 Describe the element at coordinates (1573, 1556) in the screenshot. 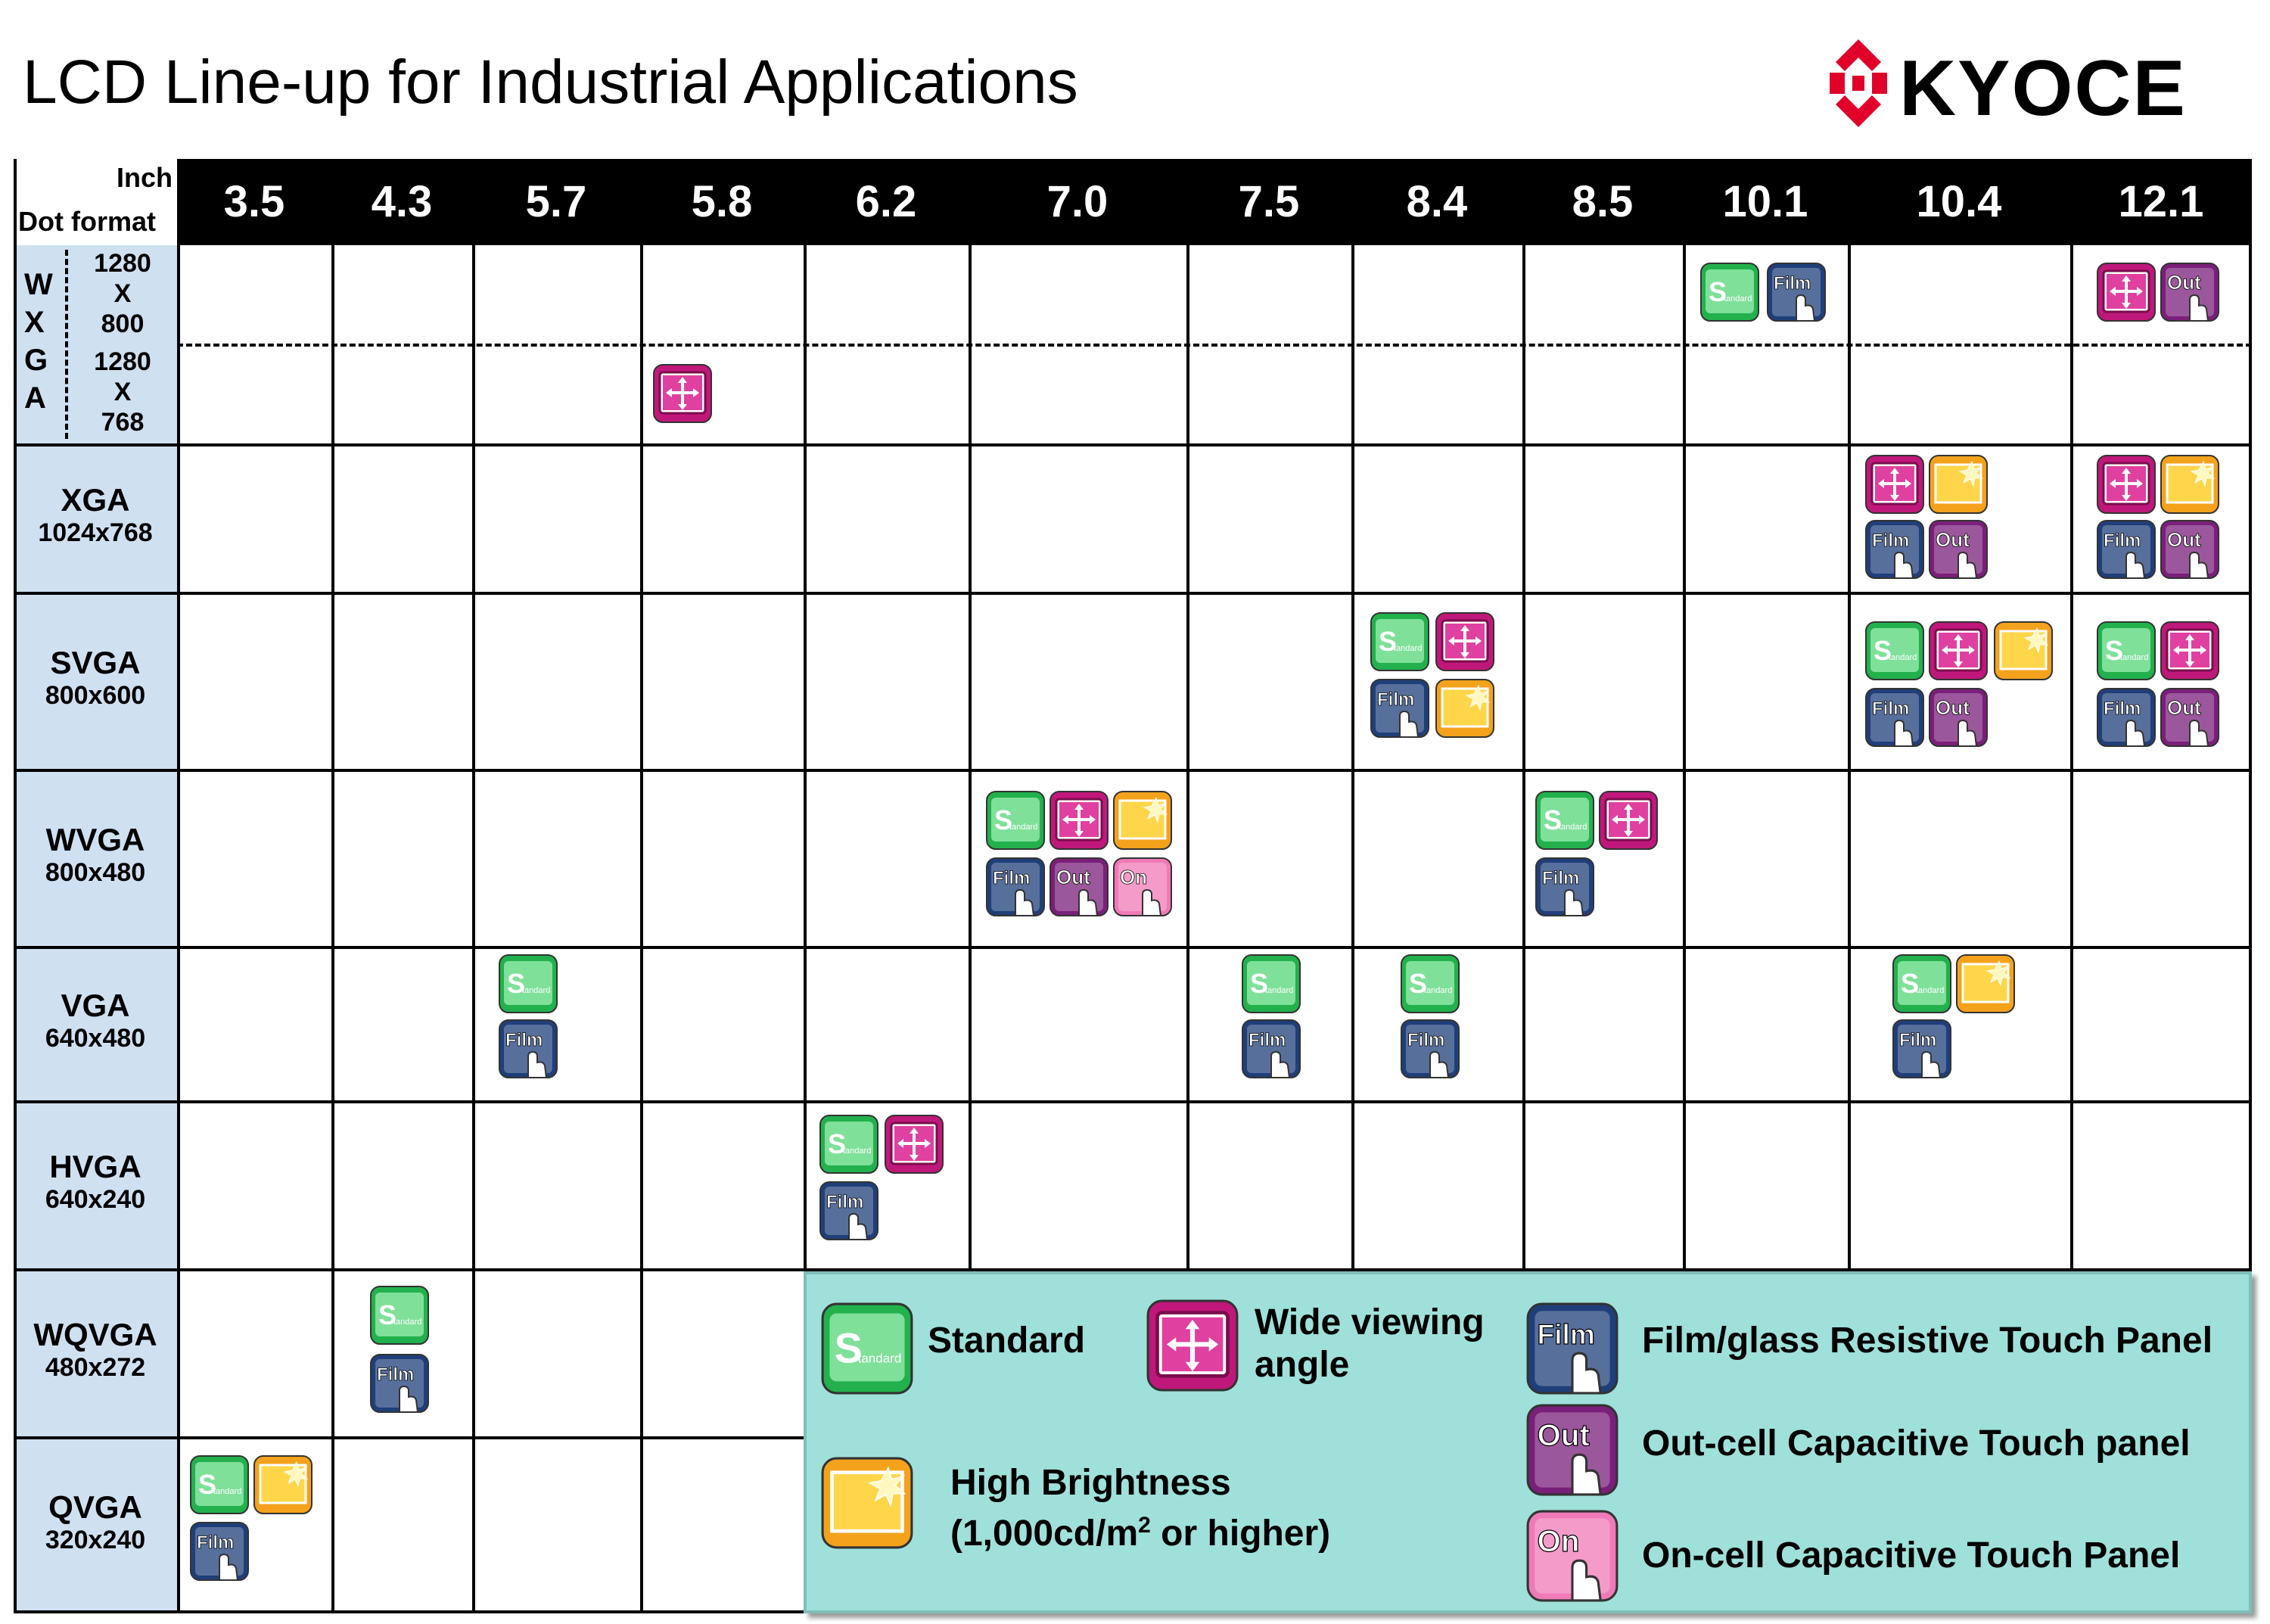

I see `legend-on-icon: On` at that location.